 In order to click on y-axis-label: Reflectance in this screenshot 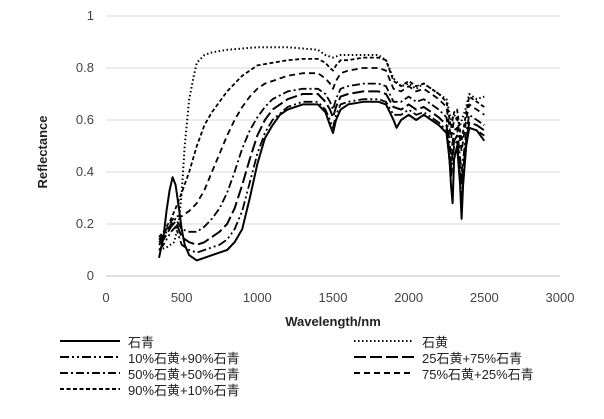, I will do `click(42, 152)`.